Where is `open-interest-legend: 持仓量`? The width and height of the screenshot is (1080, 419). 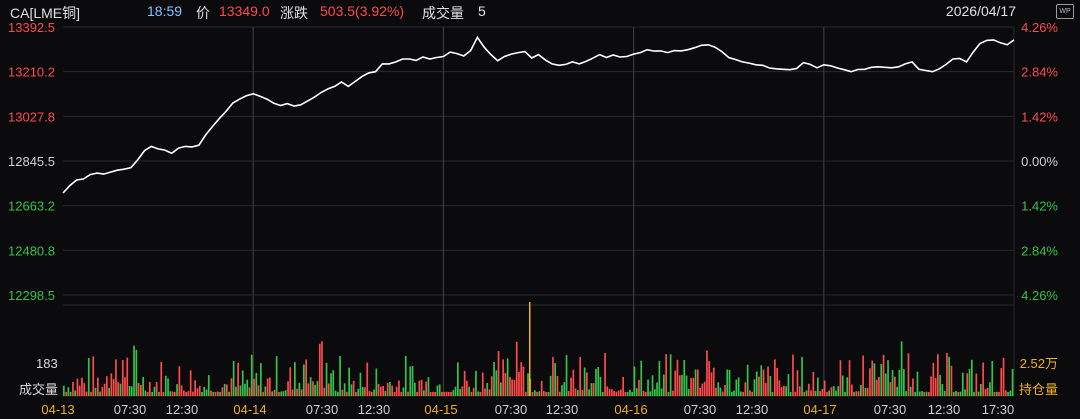
open-interest-legend: 持仓量 is located at coordinates (1038, 389).